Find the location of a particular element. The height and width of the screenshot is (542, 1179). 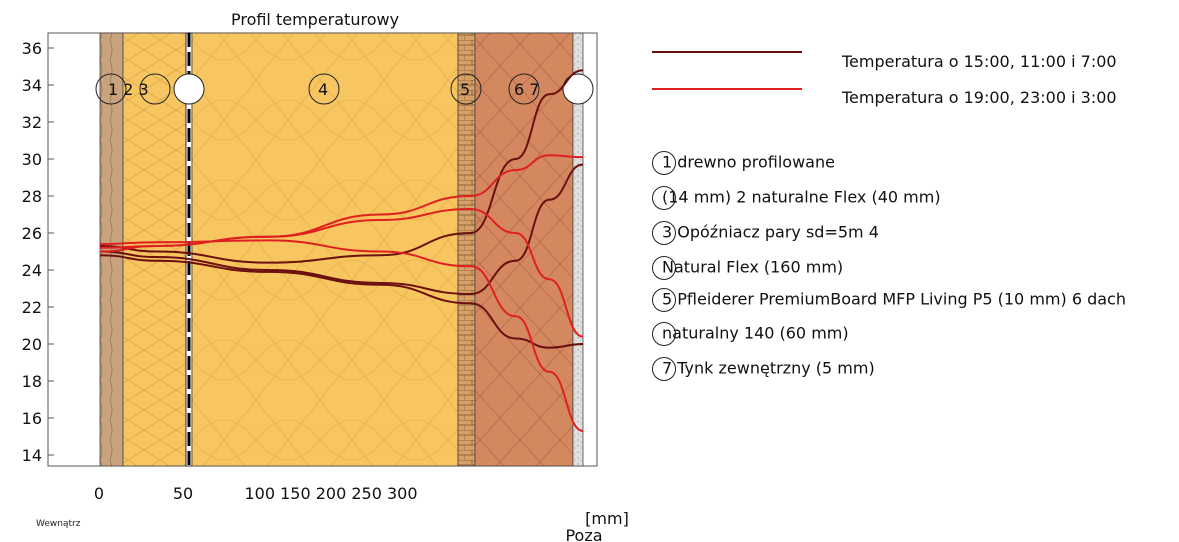

y-tick-label: 32 is located at coordinates (32, 122).